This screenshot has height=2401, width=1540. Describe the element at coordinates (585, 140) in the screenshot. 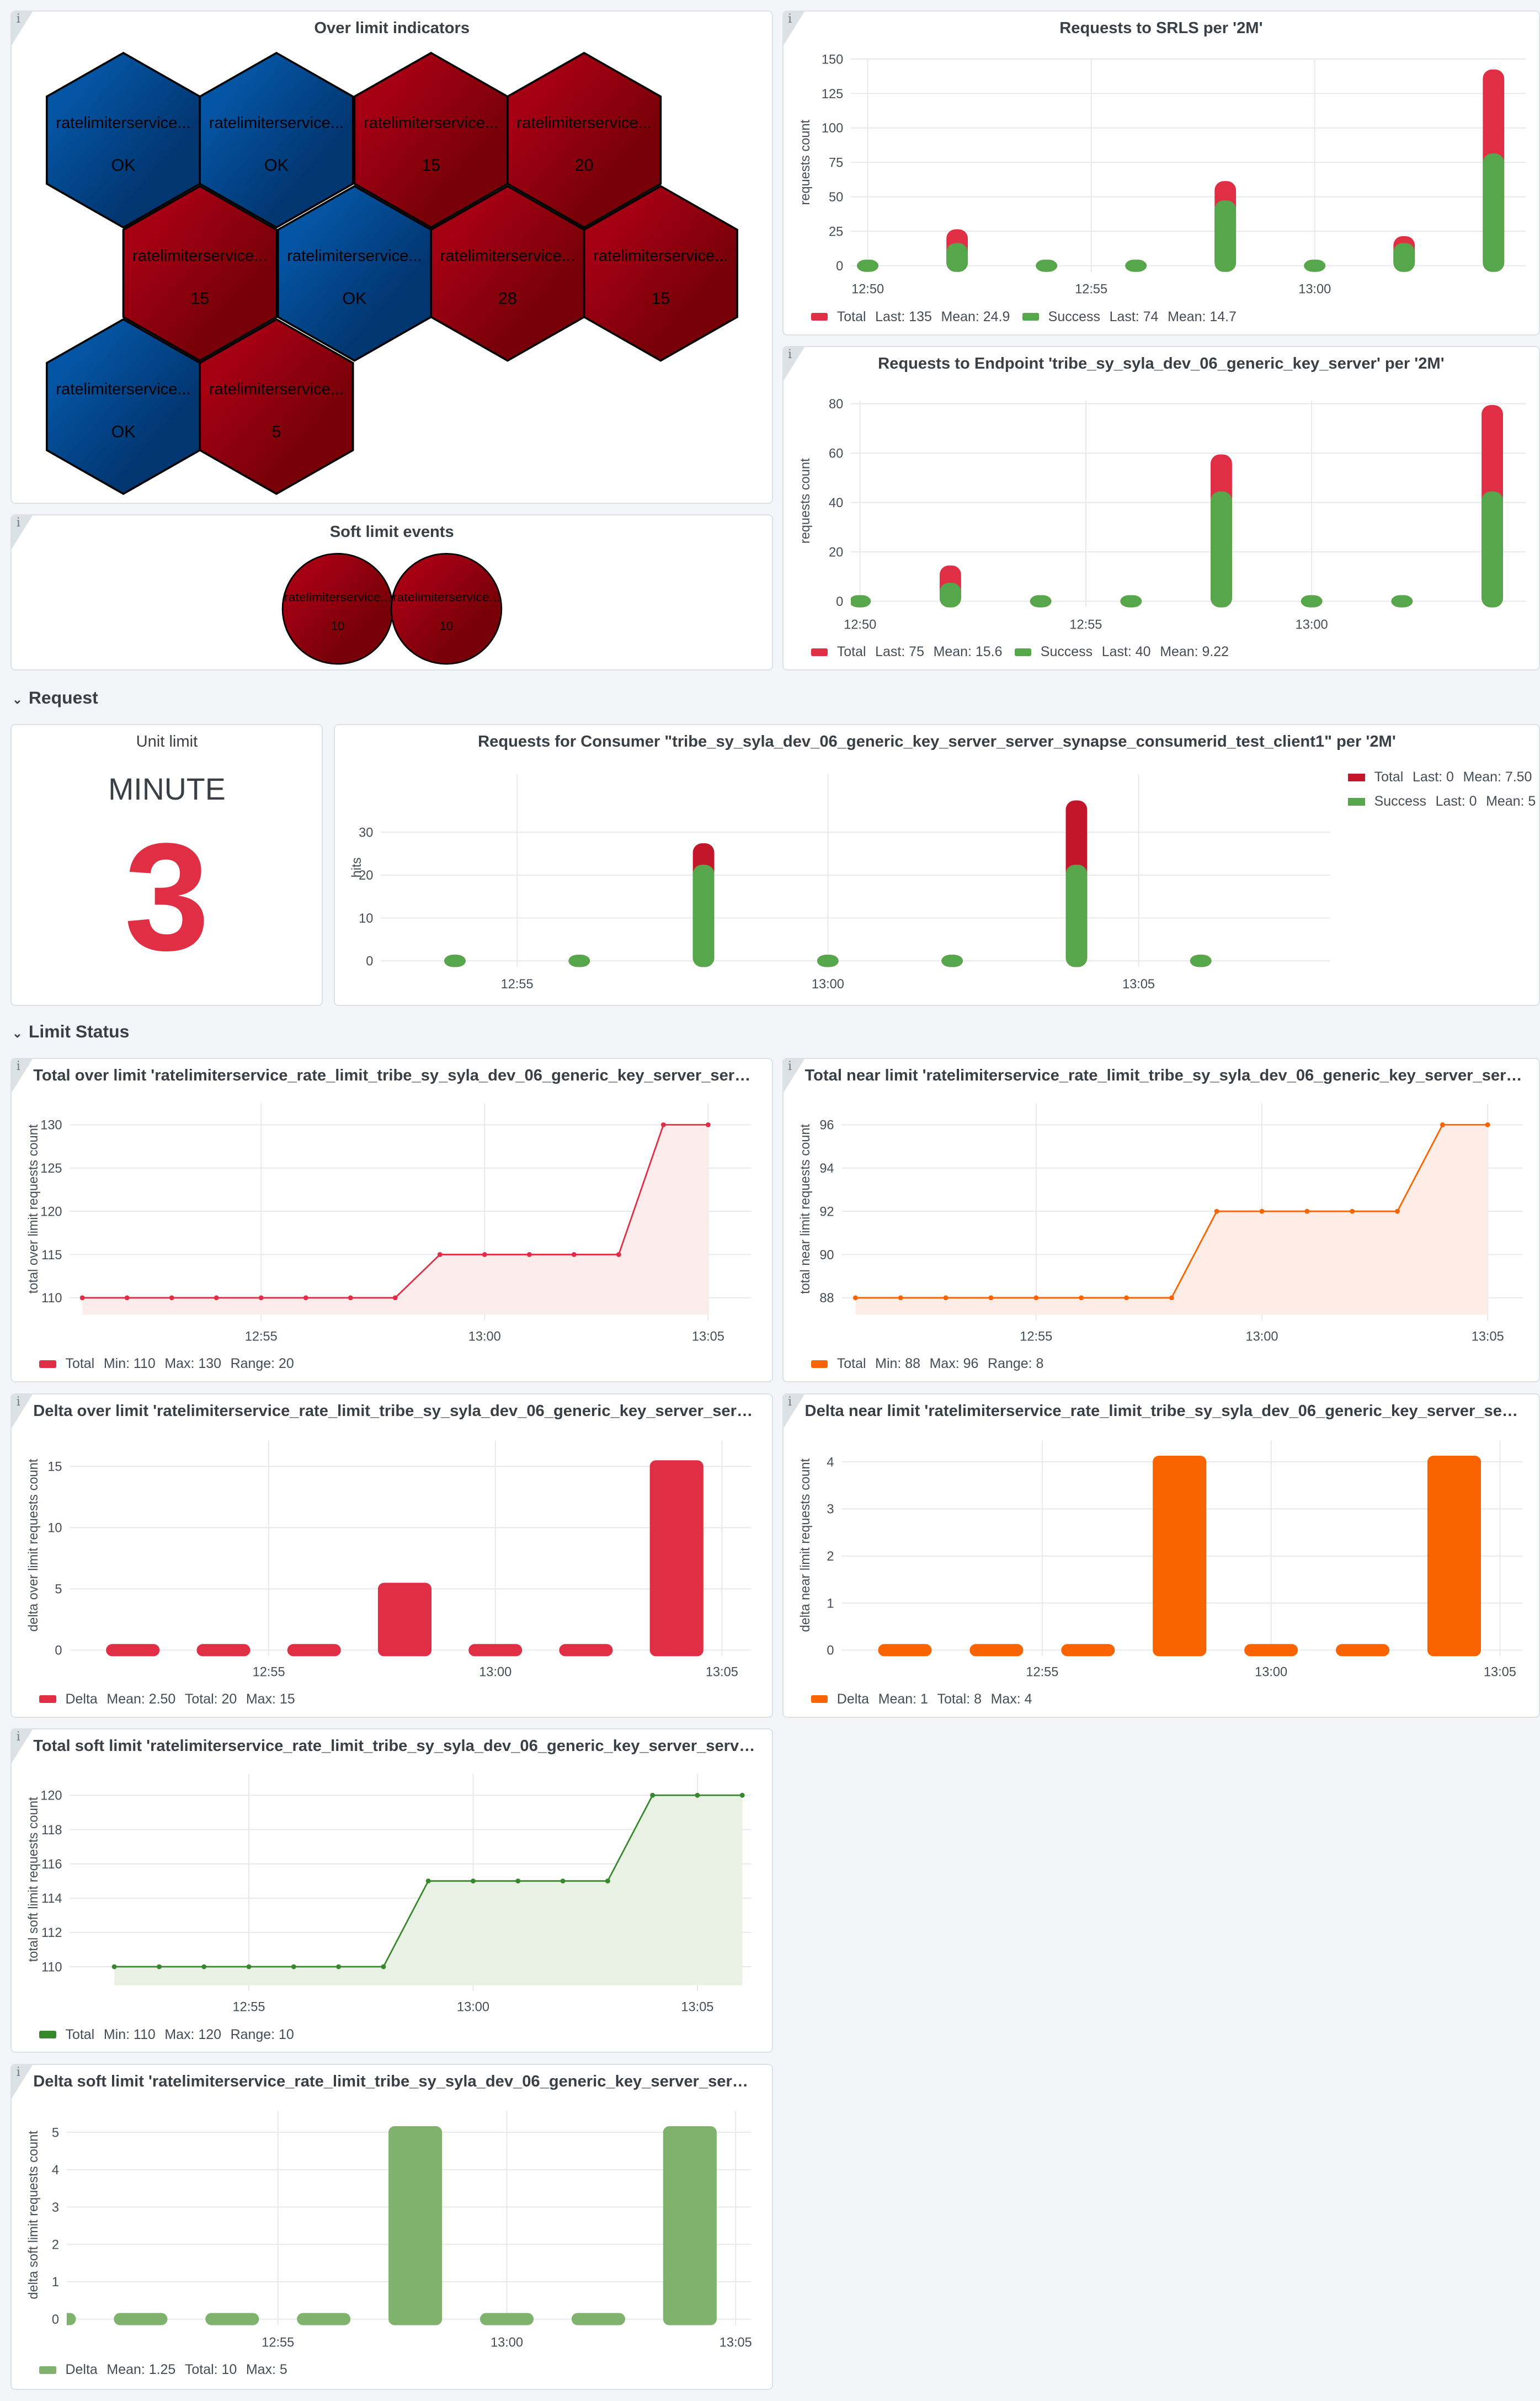

I see `hexagon-alert: ratelimiterservice... 20` at that location.